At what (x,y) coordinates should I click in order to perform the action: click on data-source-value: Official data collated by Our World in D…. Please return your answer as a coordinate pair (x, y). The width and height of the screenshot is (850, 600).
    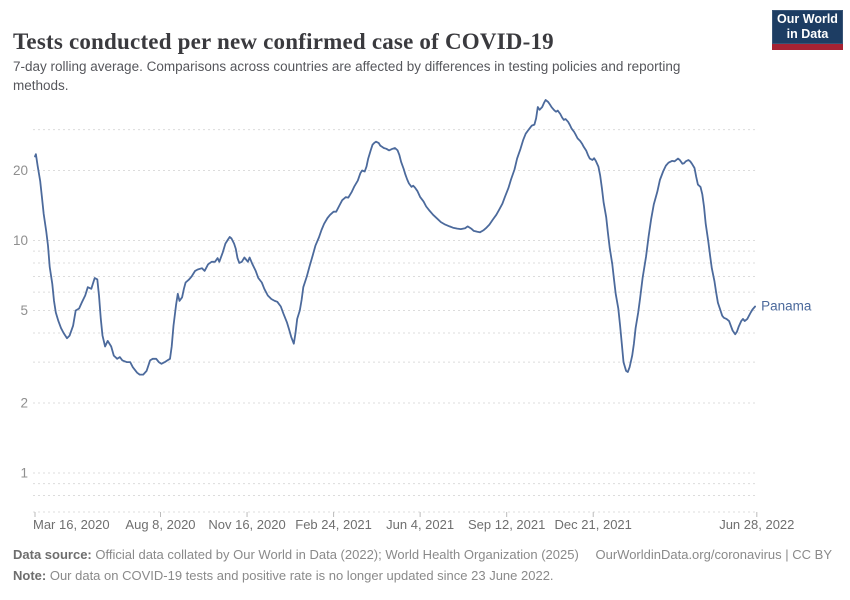
    Looking at the image, I should click on (335, 554).